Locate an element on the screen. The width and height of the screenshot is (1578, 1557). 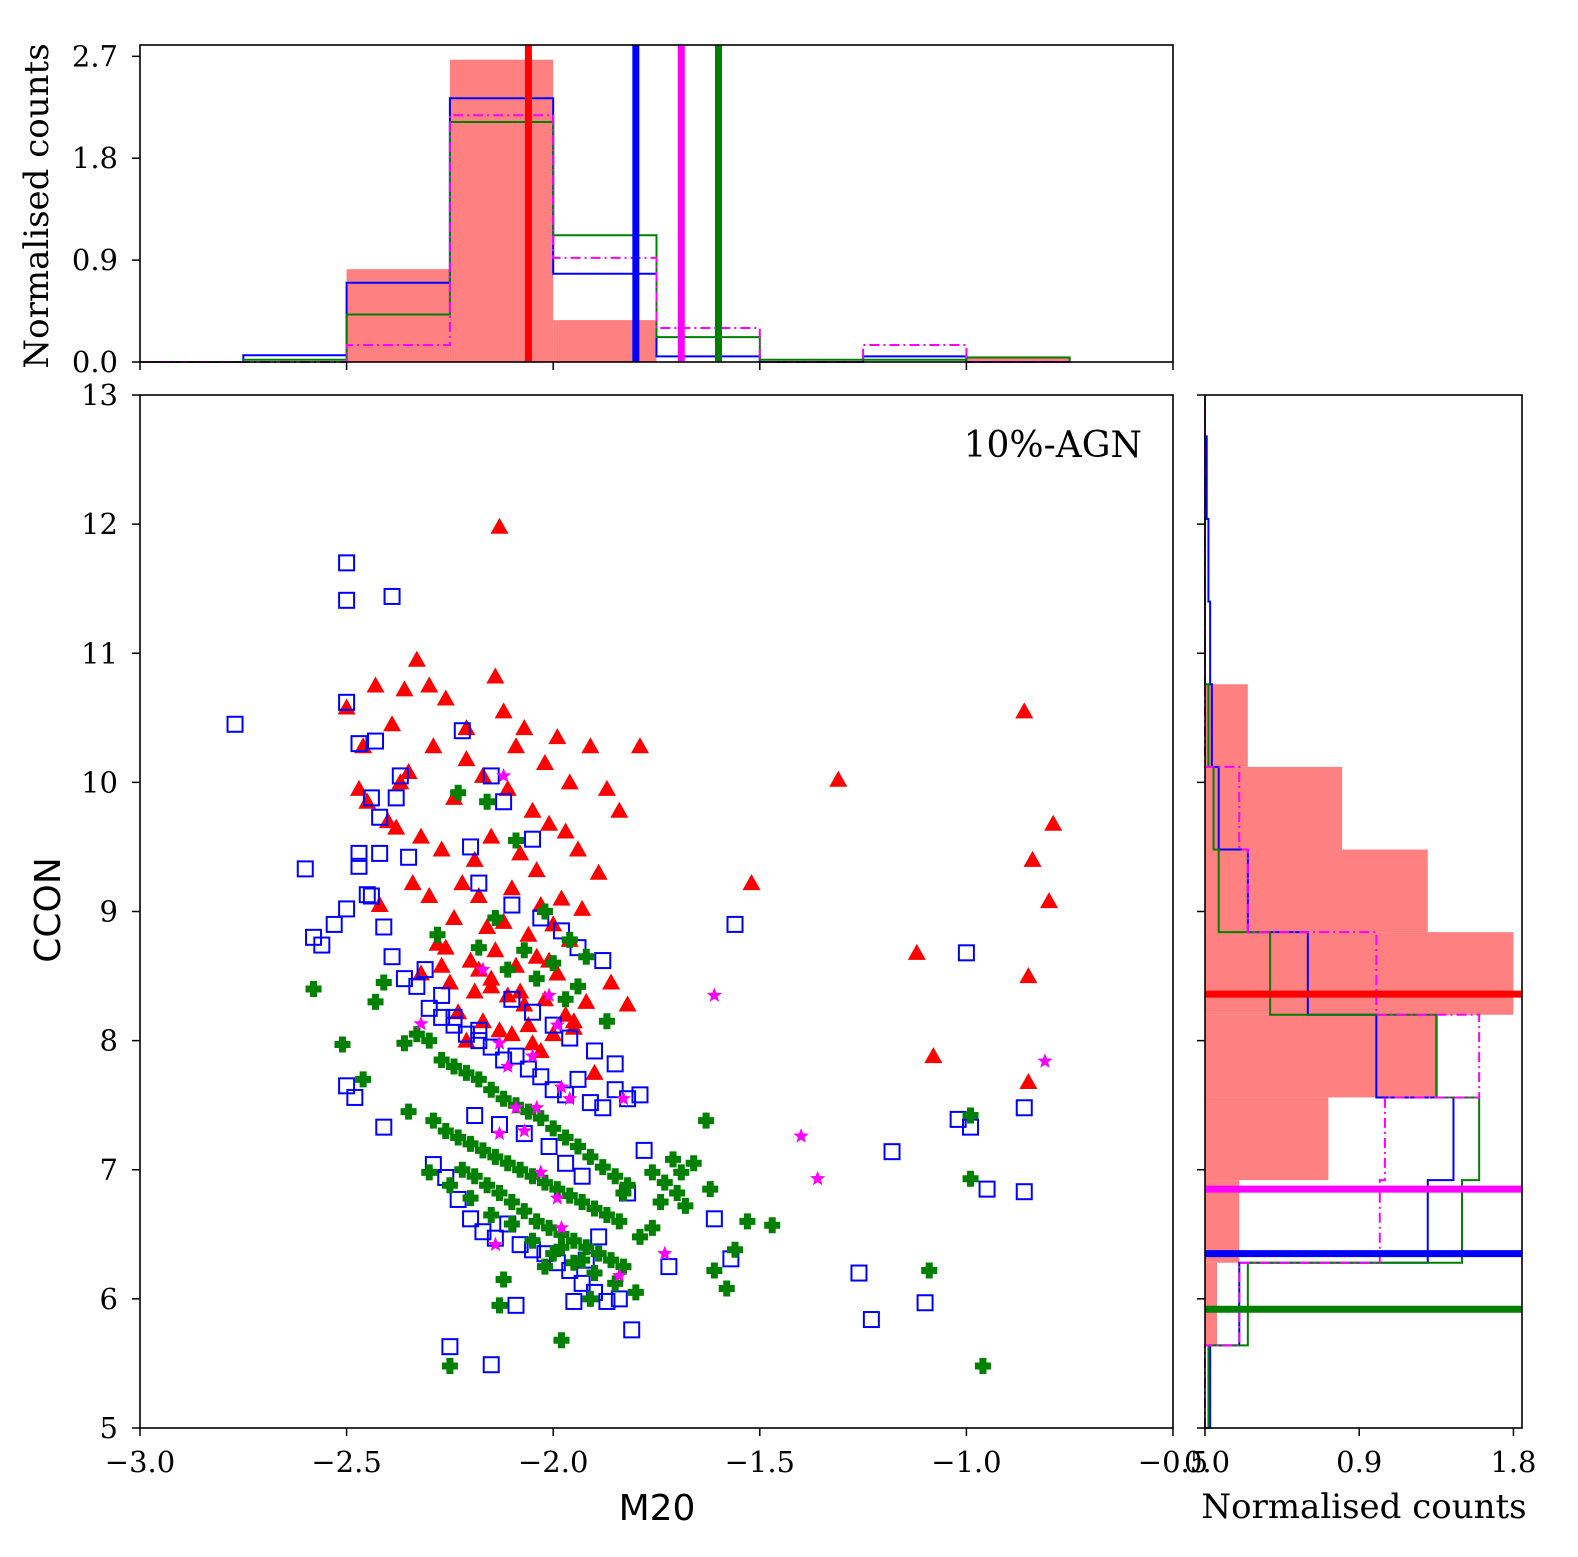
right-hist-x-label: Normalised counts is located at coordinates (1363, 1507).